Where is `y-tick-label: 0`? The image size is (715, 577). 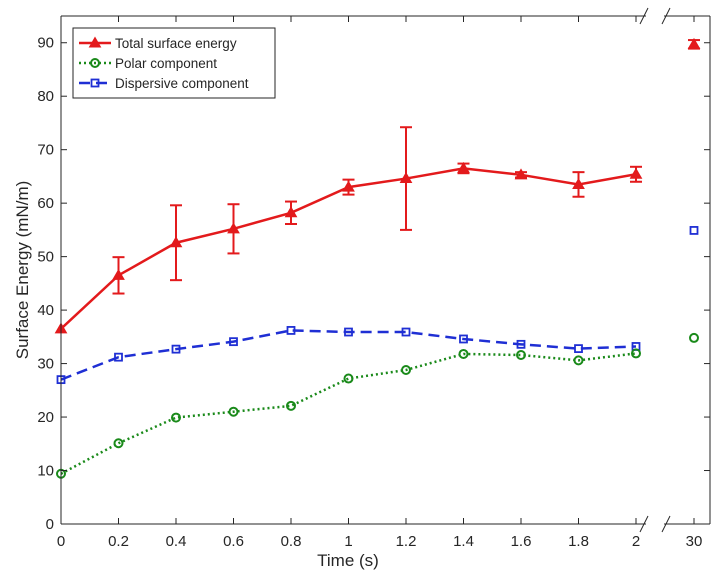
y-tick-label: 0 is located at coordinates (50, 524).